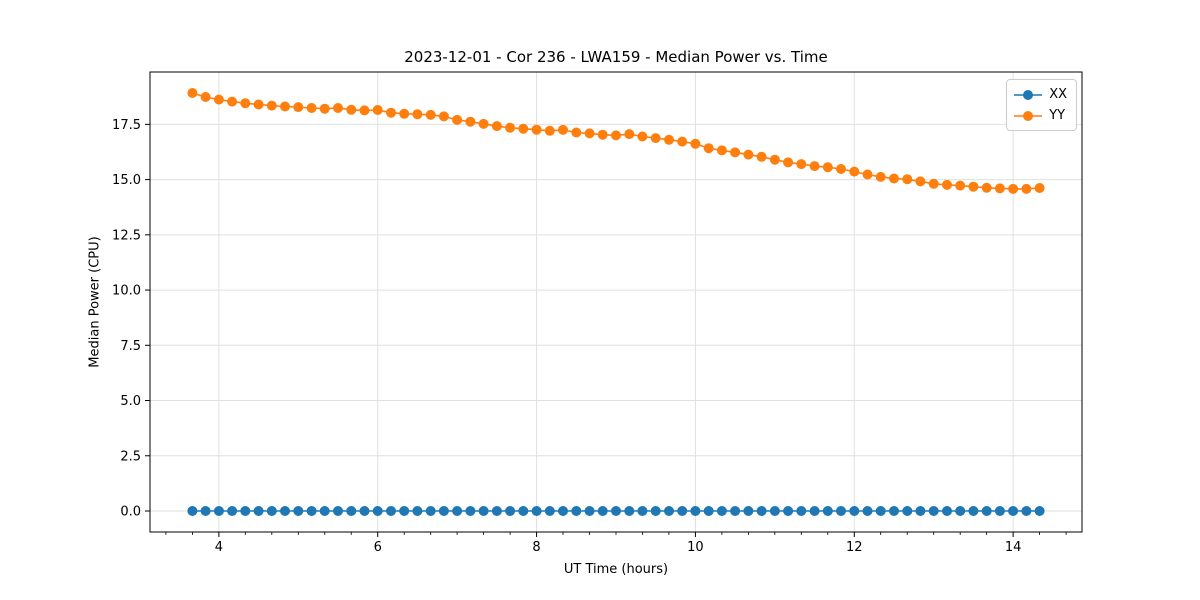  What do you see at coordinates (1040, 115) in the screenshot?
I see `legend-item-YY: YY` at bounding box center [1040, 115].